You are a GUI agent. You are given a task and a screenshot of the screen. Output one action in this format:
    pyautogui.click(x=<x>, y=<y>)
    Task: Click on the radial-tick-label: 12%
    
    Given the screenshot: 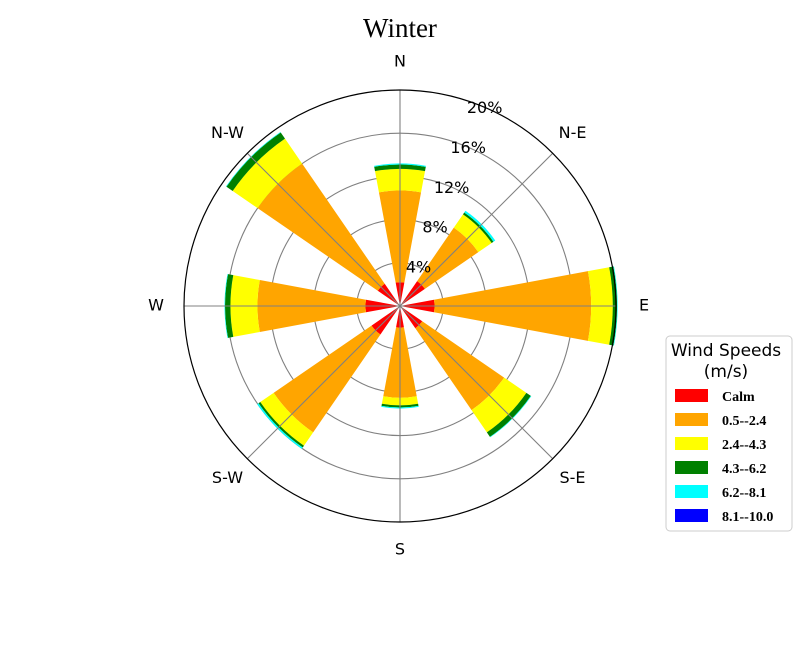 What is the action you would take?
    pyautogui.click(x=452, y=187)
    